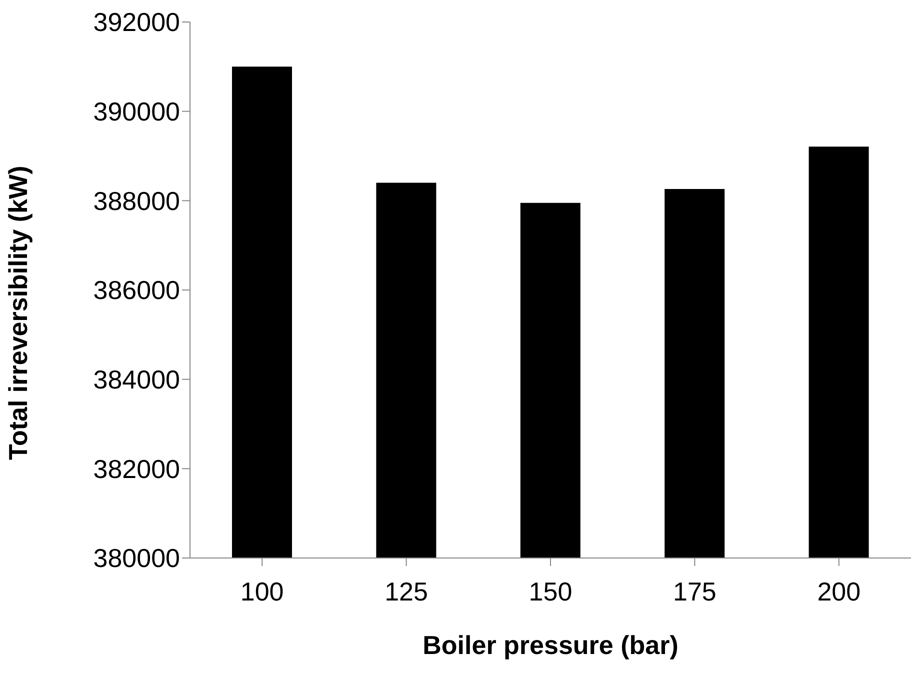 This screenshot has height=679, width=911. Describe the element at coordinates (18, 313) in the screenshot. I see `y-axis-title: Total irreversibility (kW)` at that location.